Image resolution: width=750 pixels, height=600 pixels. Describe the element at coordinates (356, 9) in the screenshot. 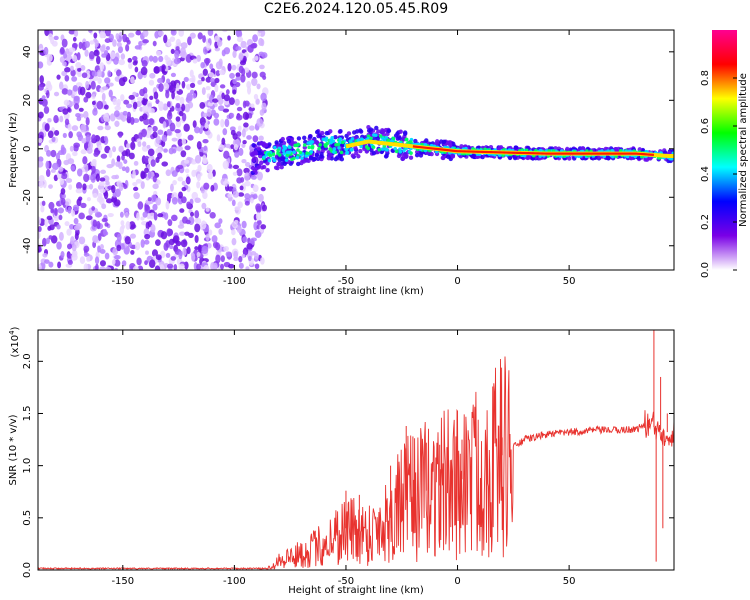

I see `chart-title: C2E6.2024.120.05.45.R09` at that location.